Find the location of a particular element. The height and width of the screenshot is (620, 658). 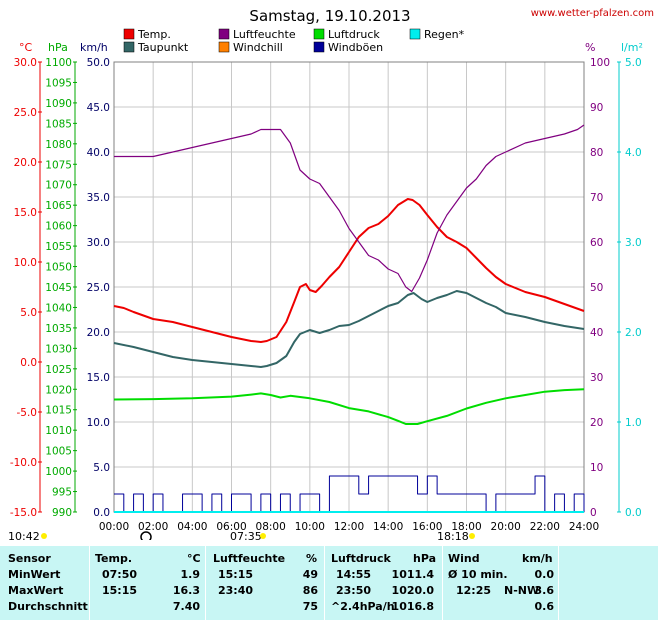

cell-press-time: ^2.4hPa/h is located at coordinates (363, 606).